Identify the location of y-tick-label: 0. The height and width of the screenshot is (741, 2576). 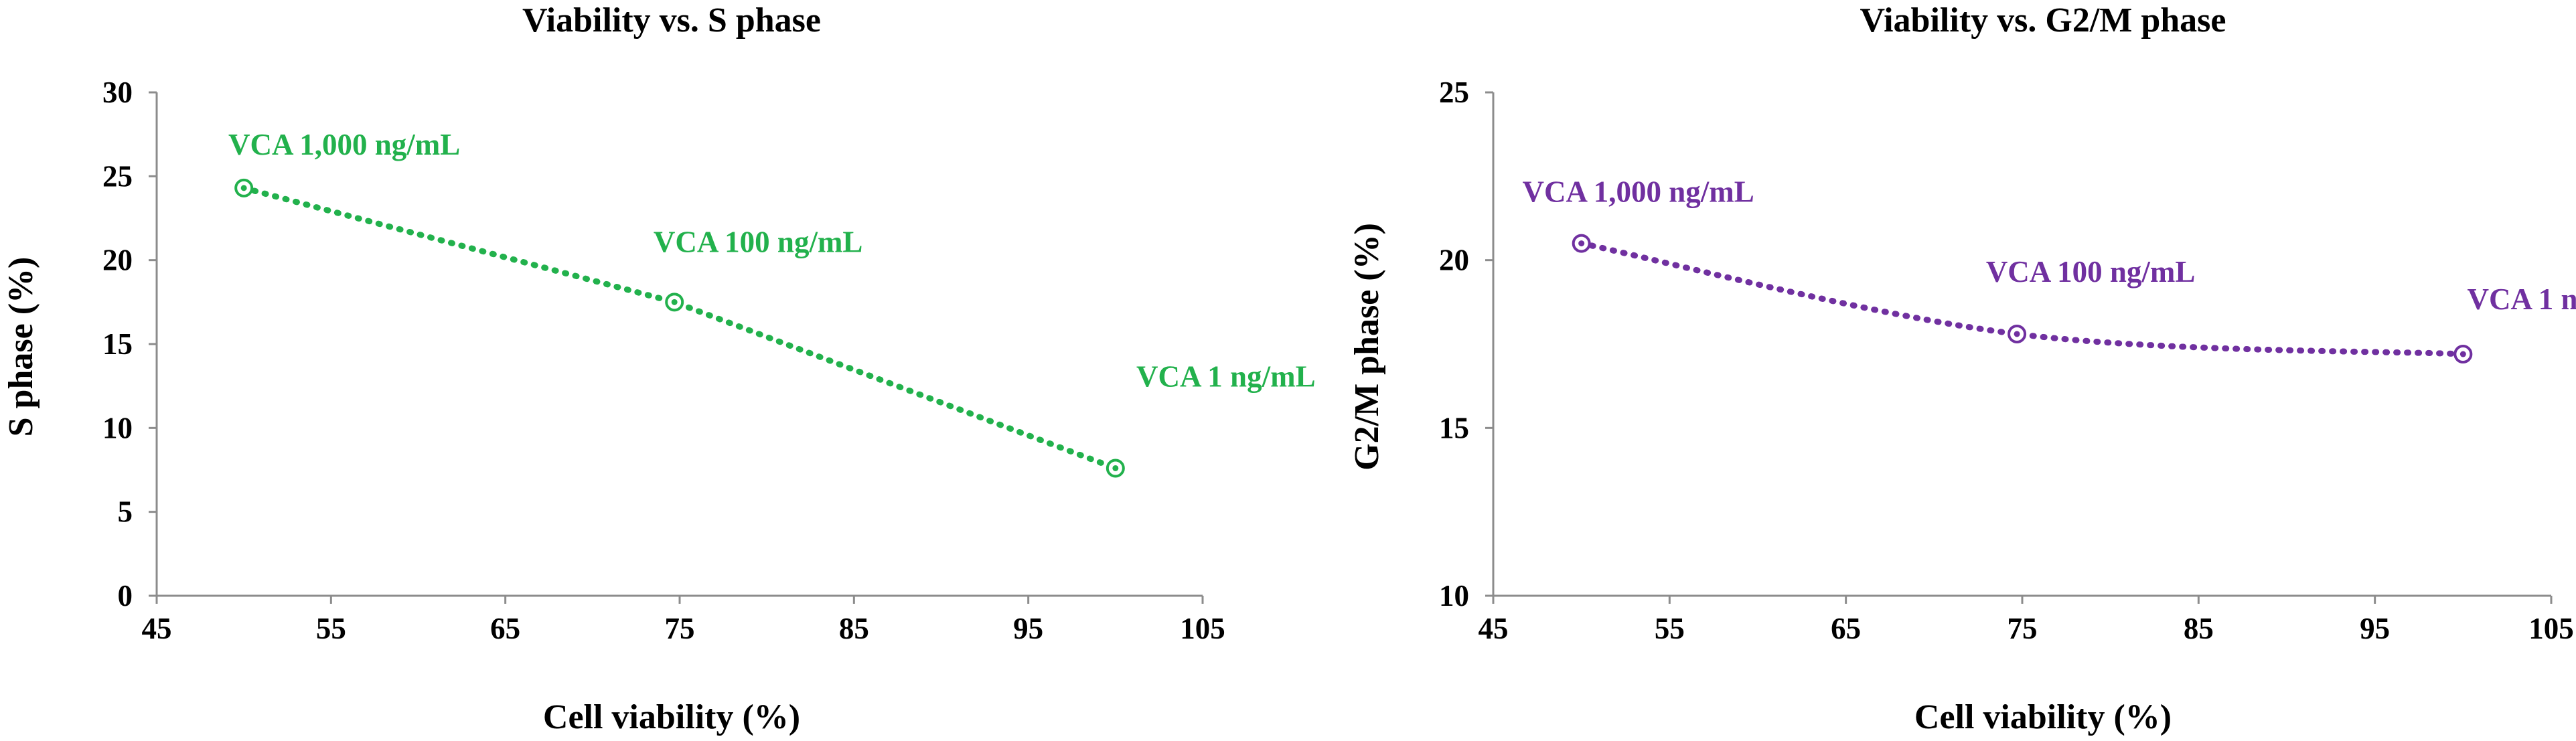
(126, 595).